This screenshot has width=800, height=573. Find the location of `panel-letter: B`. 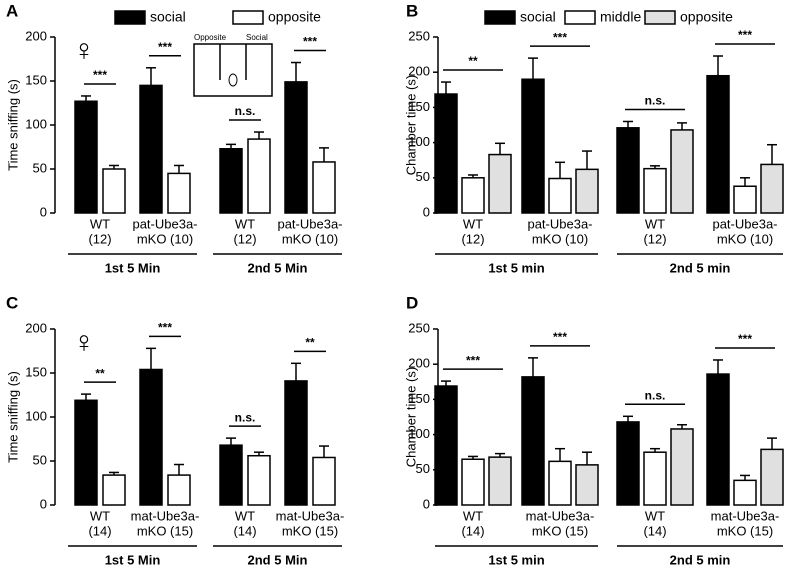

panel-letter: B is located at coordinates (412, 10).